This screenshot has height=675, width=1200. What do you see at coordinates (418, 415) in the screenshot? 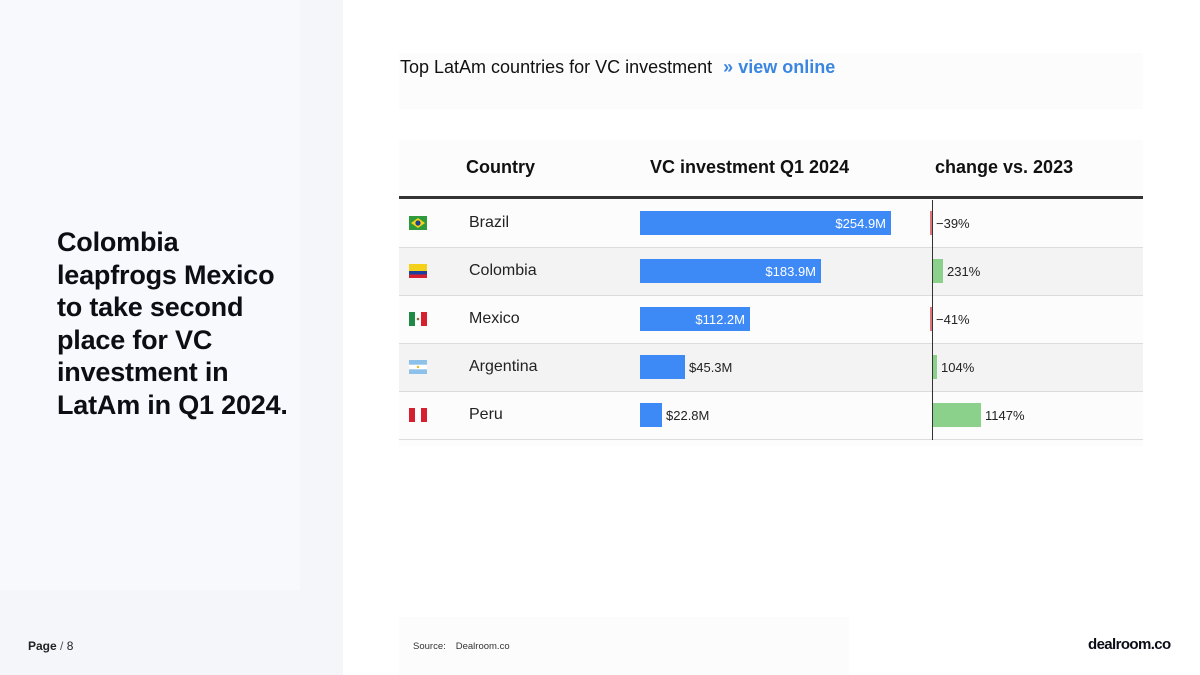
I see `peru-flag-icon` at bounding box center [418, 415].